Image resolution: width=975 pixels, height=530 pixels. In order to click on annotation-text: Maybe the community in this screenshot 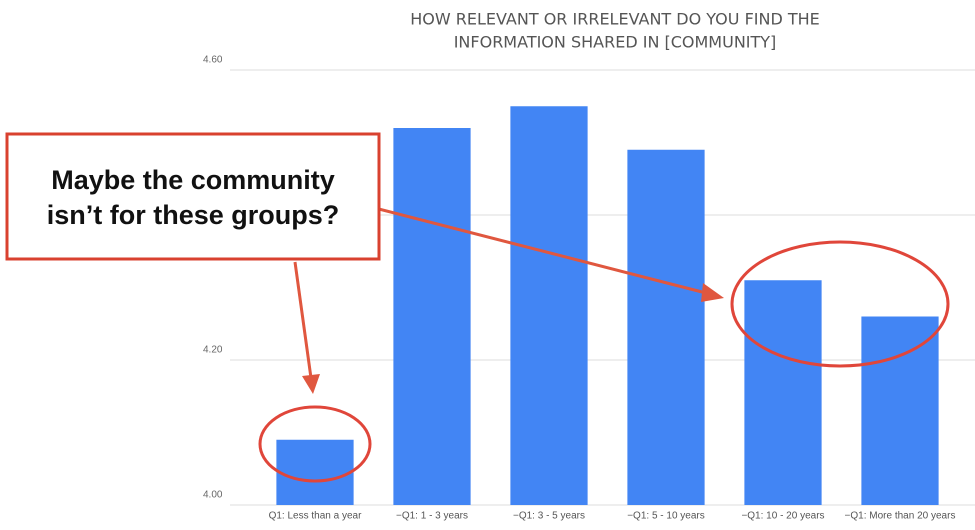, I will do `click(193, 180)`.